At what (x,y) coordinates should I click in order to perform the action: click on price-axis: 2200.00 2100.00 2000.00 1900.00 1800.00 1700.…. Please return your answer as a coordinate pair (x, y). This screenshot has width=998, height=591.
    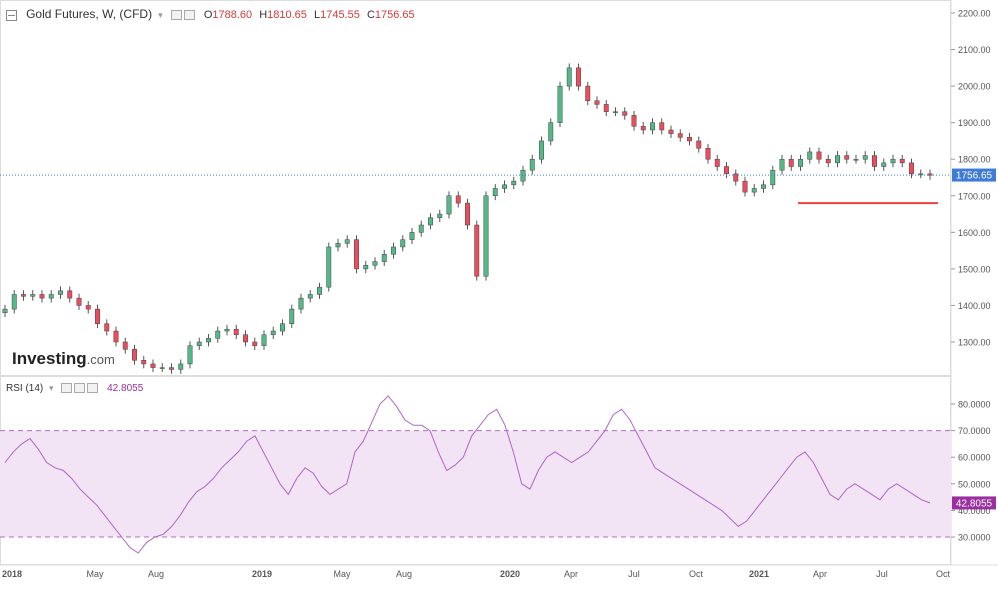
    Looking at the image, I should click on (971, 178).